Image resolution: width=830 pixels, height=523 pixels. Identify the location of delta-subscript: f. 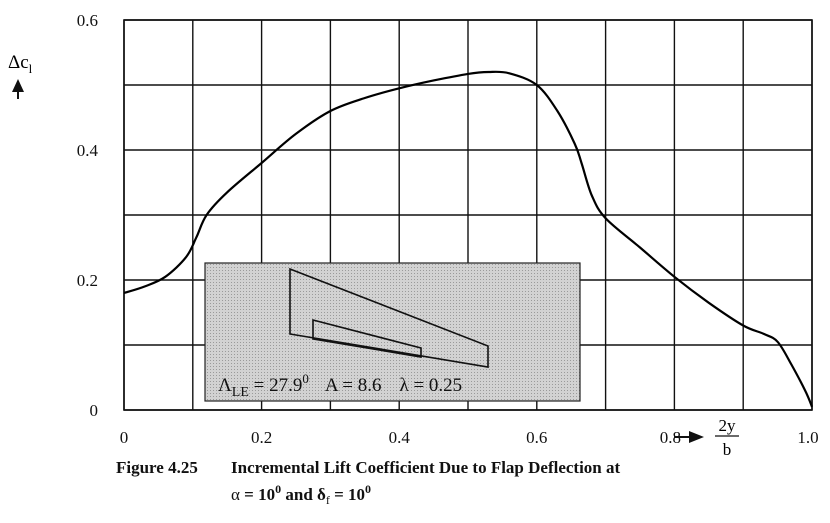
(328, 500).